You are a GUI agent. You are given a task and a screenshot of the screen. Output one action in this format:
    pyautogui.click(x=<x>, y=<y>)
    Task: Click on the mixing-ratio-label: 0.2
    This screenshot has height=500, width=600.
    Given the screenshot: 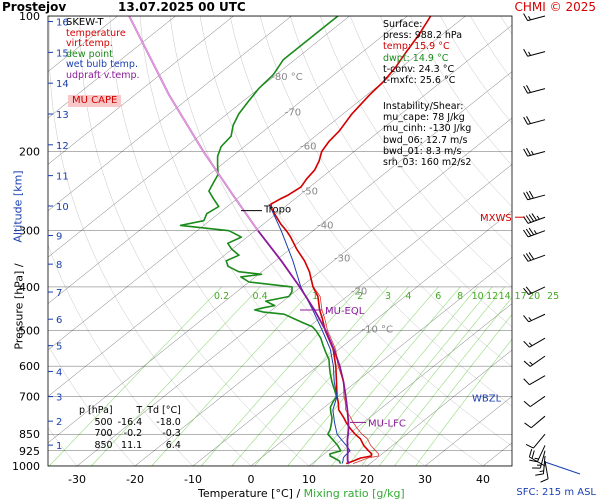 What is the action you would take?
    pyautogui.click(x=221, y=296)
    